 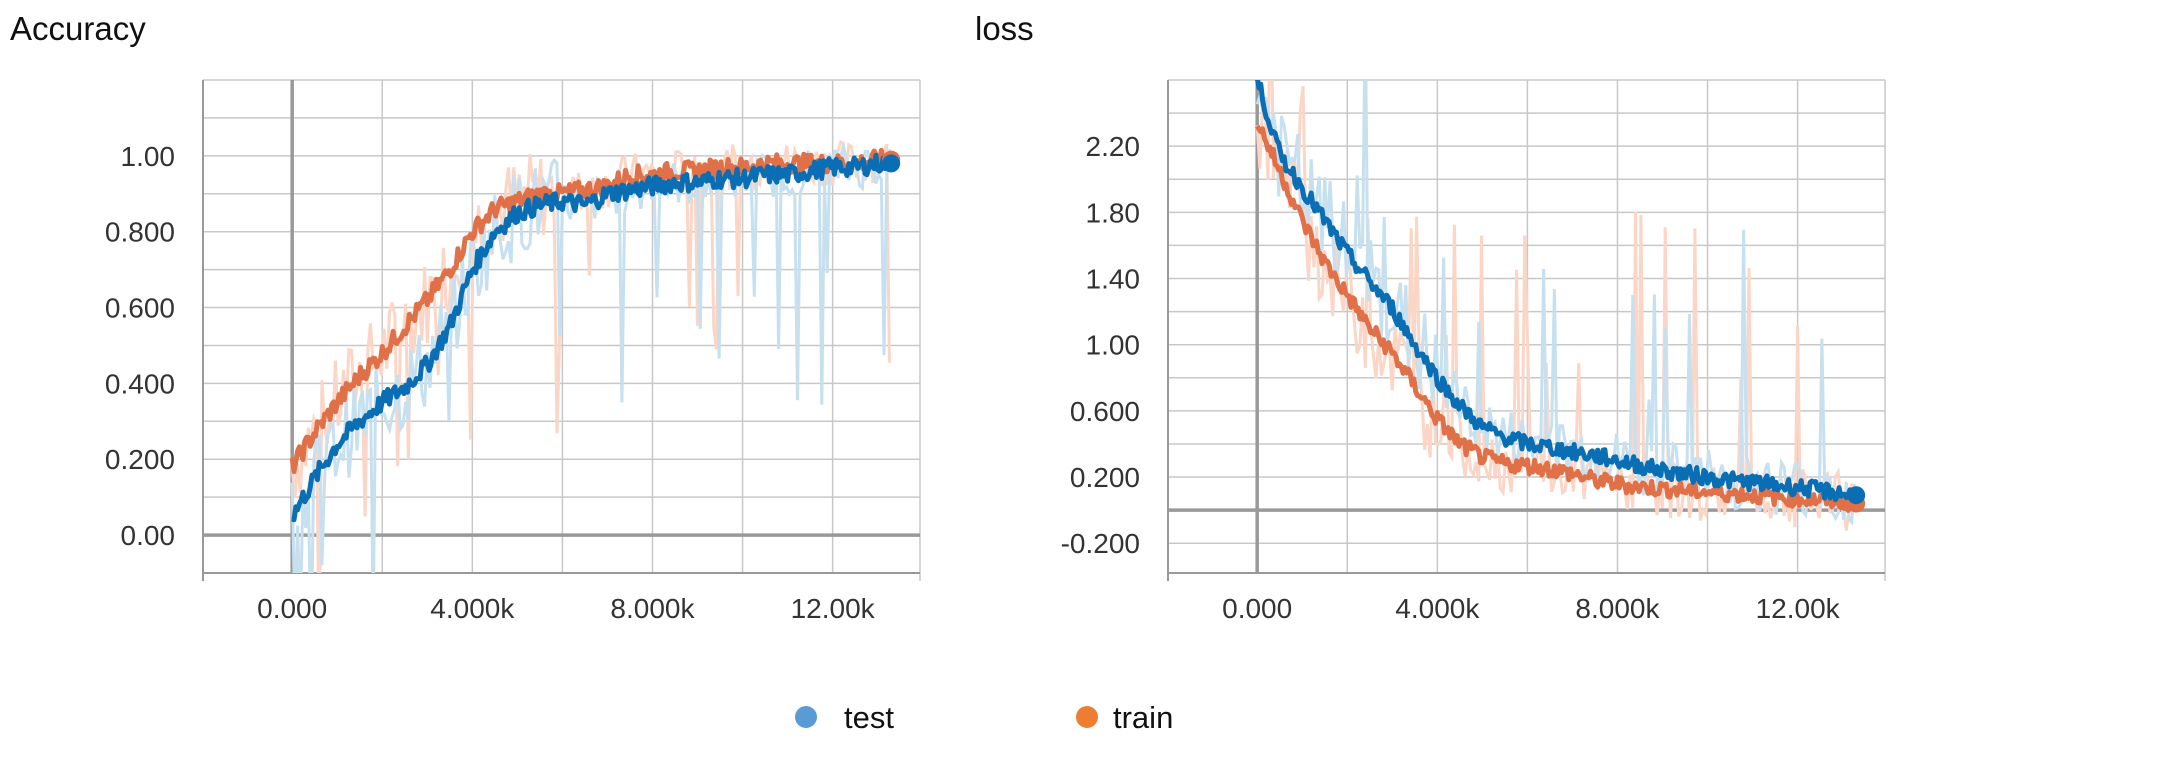 What do you see at coordinates (1437, 608) in the screenshot?
I see `loss-x-tick-label: 4.000k` at bounding box center [1437, 608].